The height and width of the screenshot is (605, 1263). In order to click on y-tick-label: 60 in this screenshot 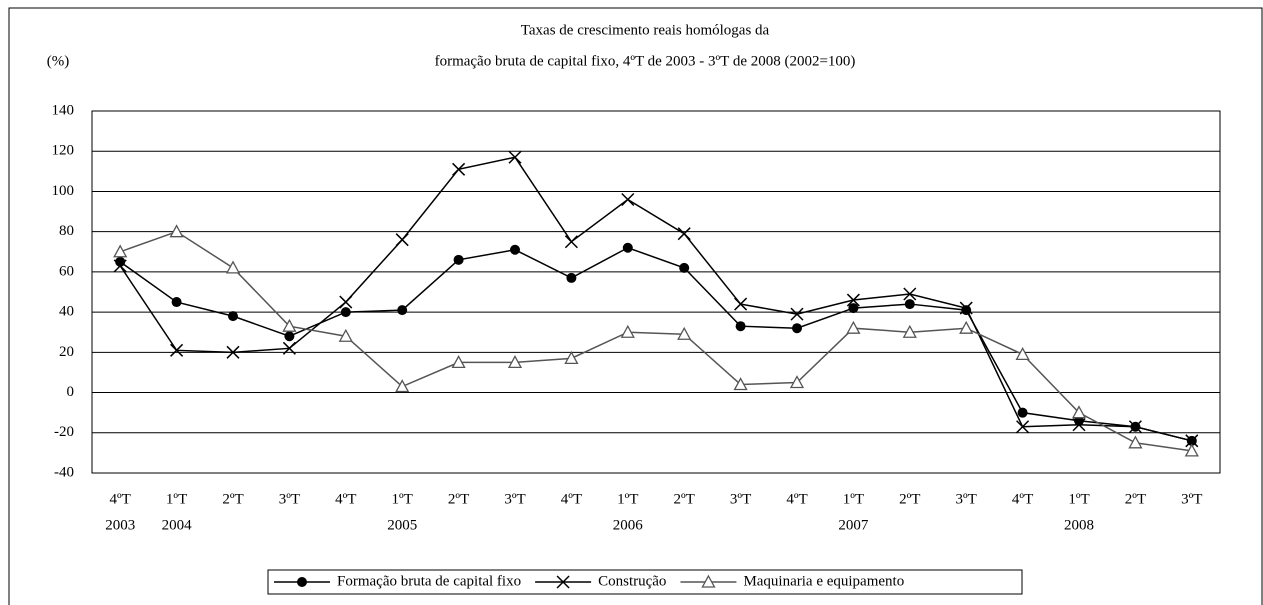, I will do `click(66, 271)`.